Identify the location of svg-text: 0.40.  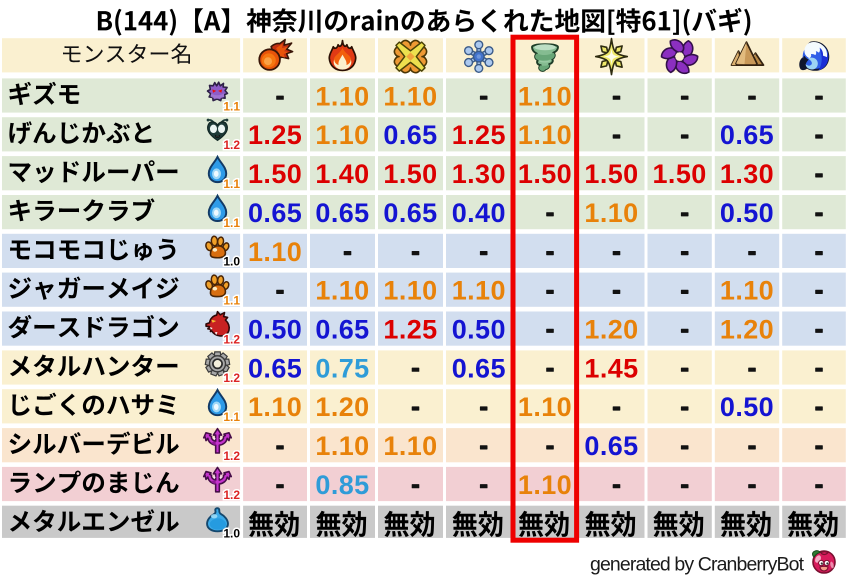
(479, 213).